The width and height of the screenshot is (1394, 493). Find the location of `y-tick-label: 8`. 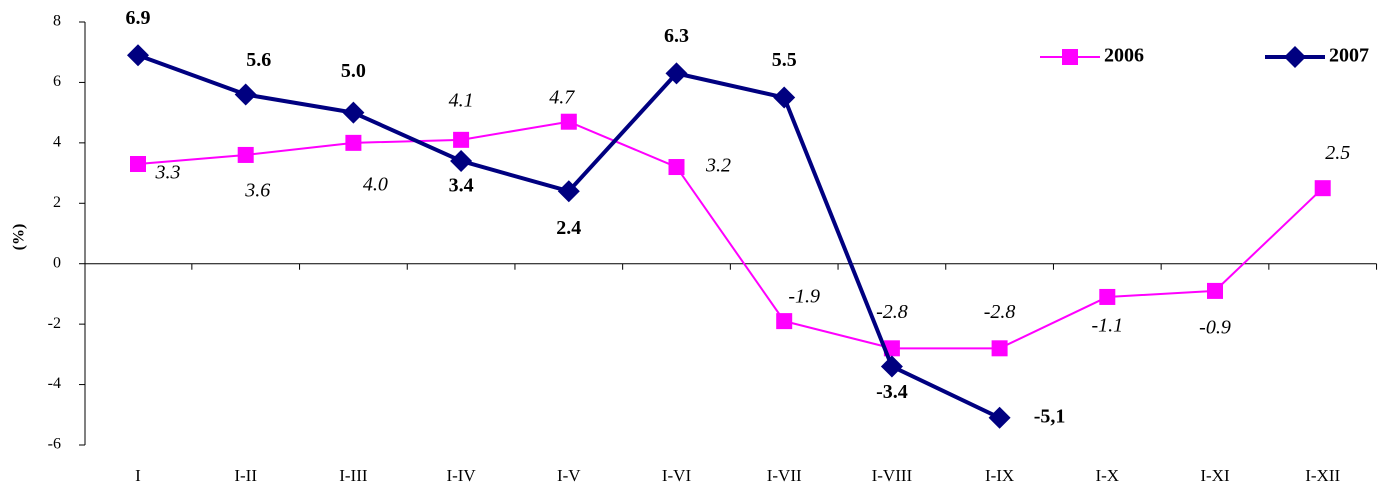

y-tick-label: 8 is located at coordinates (57, 21).